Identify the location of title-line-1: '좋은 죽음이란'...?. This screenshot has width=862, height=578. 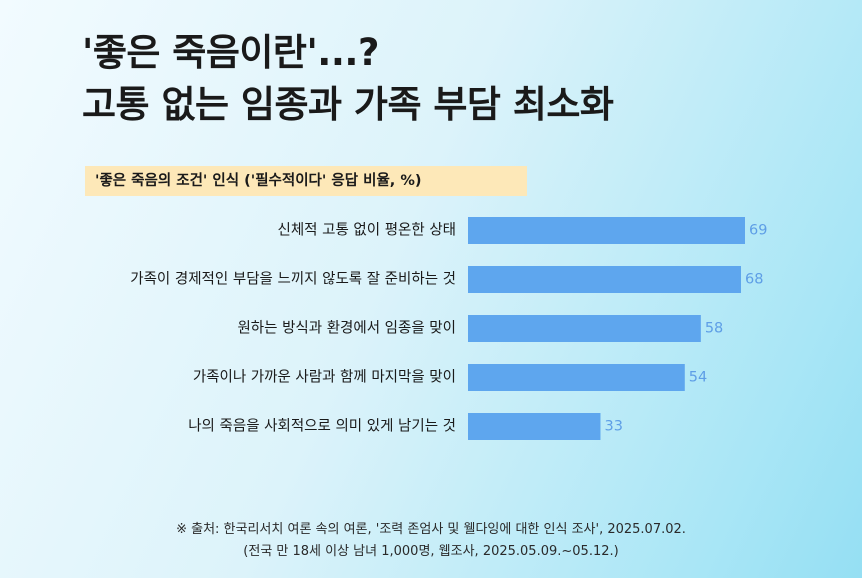
(230, 52).